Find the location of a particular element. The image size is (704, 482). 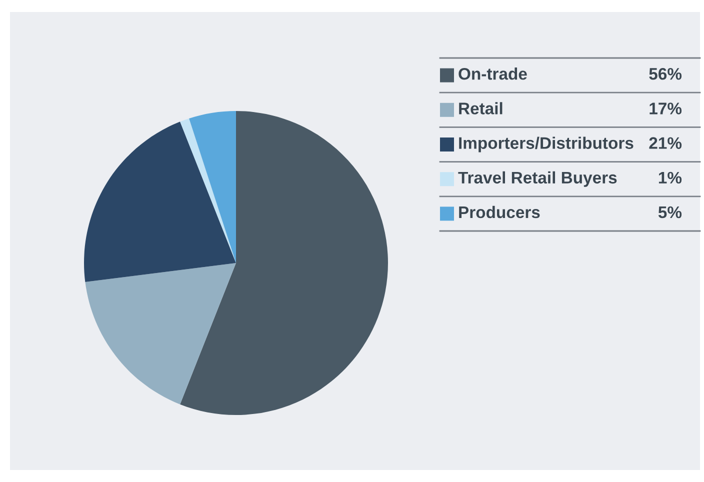

legend-label: Importers/Distributors is located at coordinates (546, 144).